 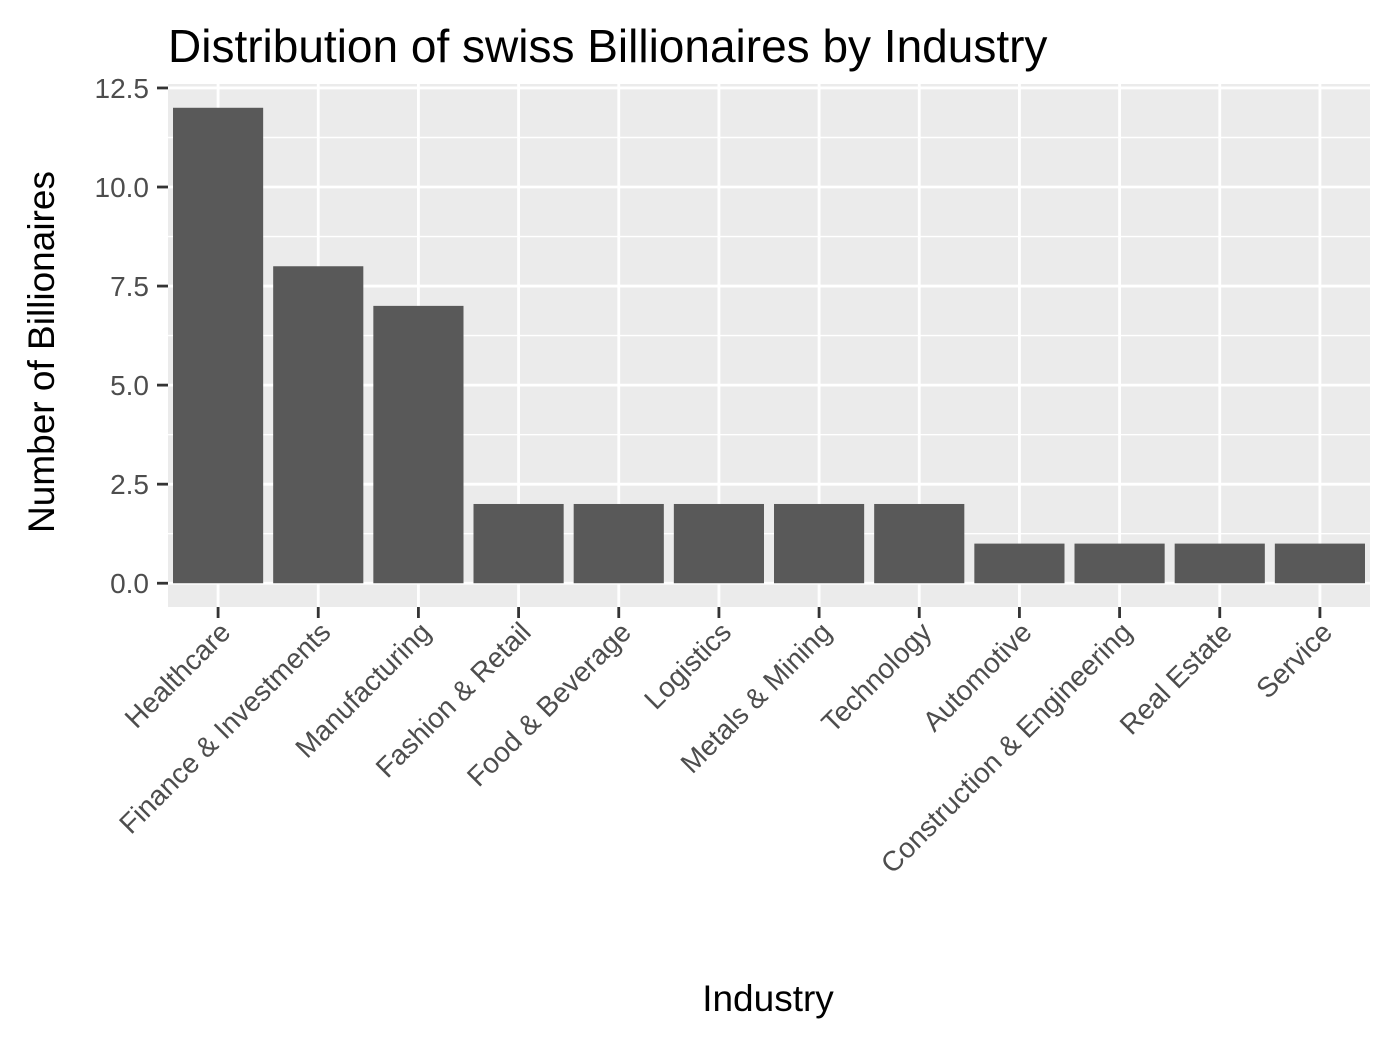 What do you see at coordinates (131, 336) in the screenshot?
I see `y-axis: 0.0 2.5 5.0 7.5 10.0 12.5` at bounding box center [131, 336].